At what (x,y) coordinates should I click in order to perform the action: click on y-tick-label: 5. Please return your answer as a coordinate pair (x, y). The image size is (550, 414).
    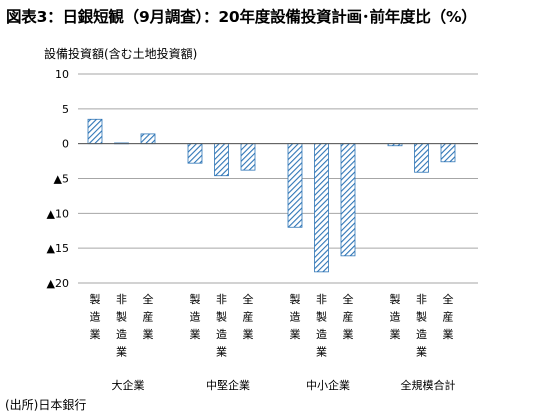
    Looking at the image, I should click on (65, 109).